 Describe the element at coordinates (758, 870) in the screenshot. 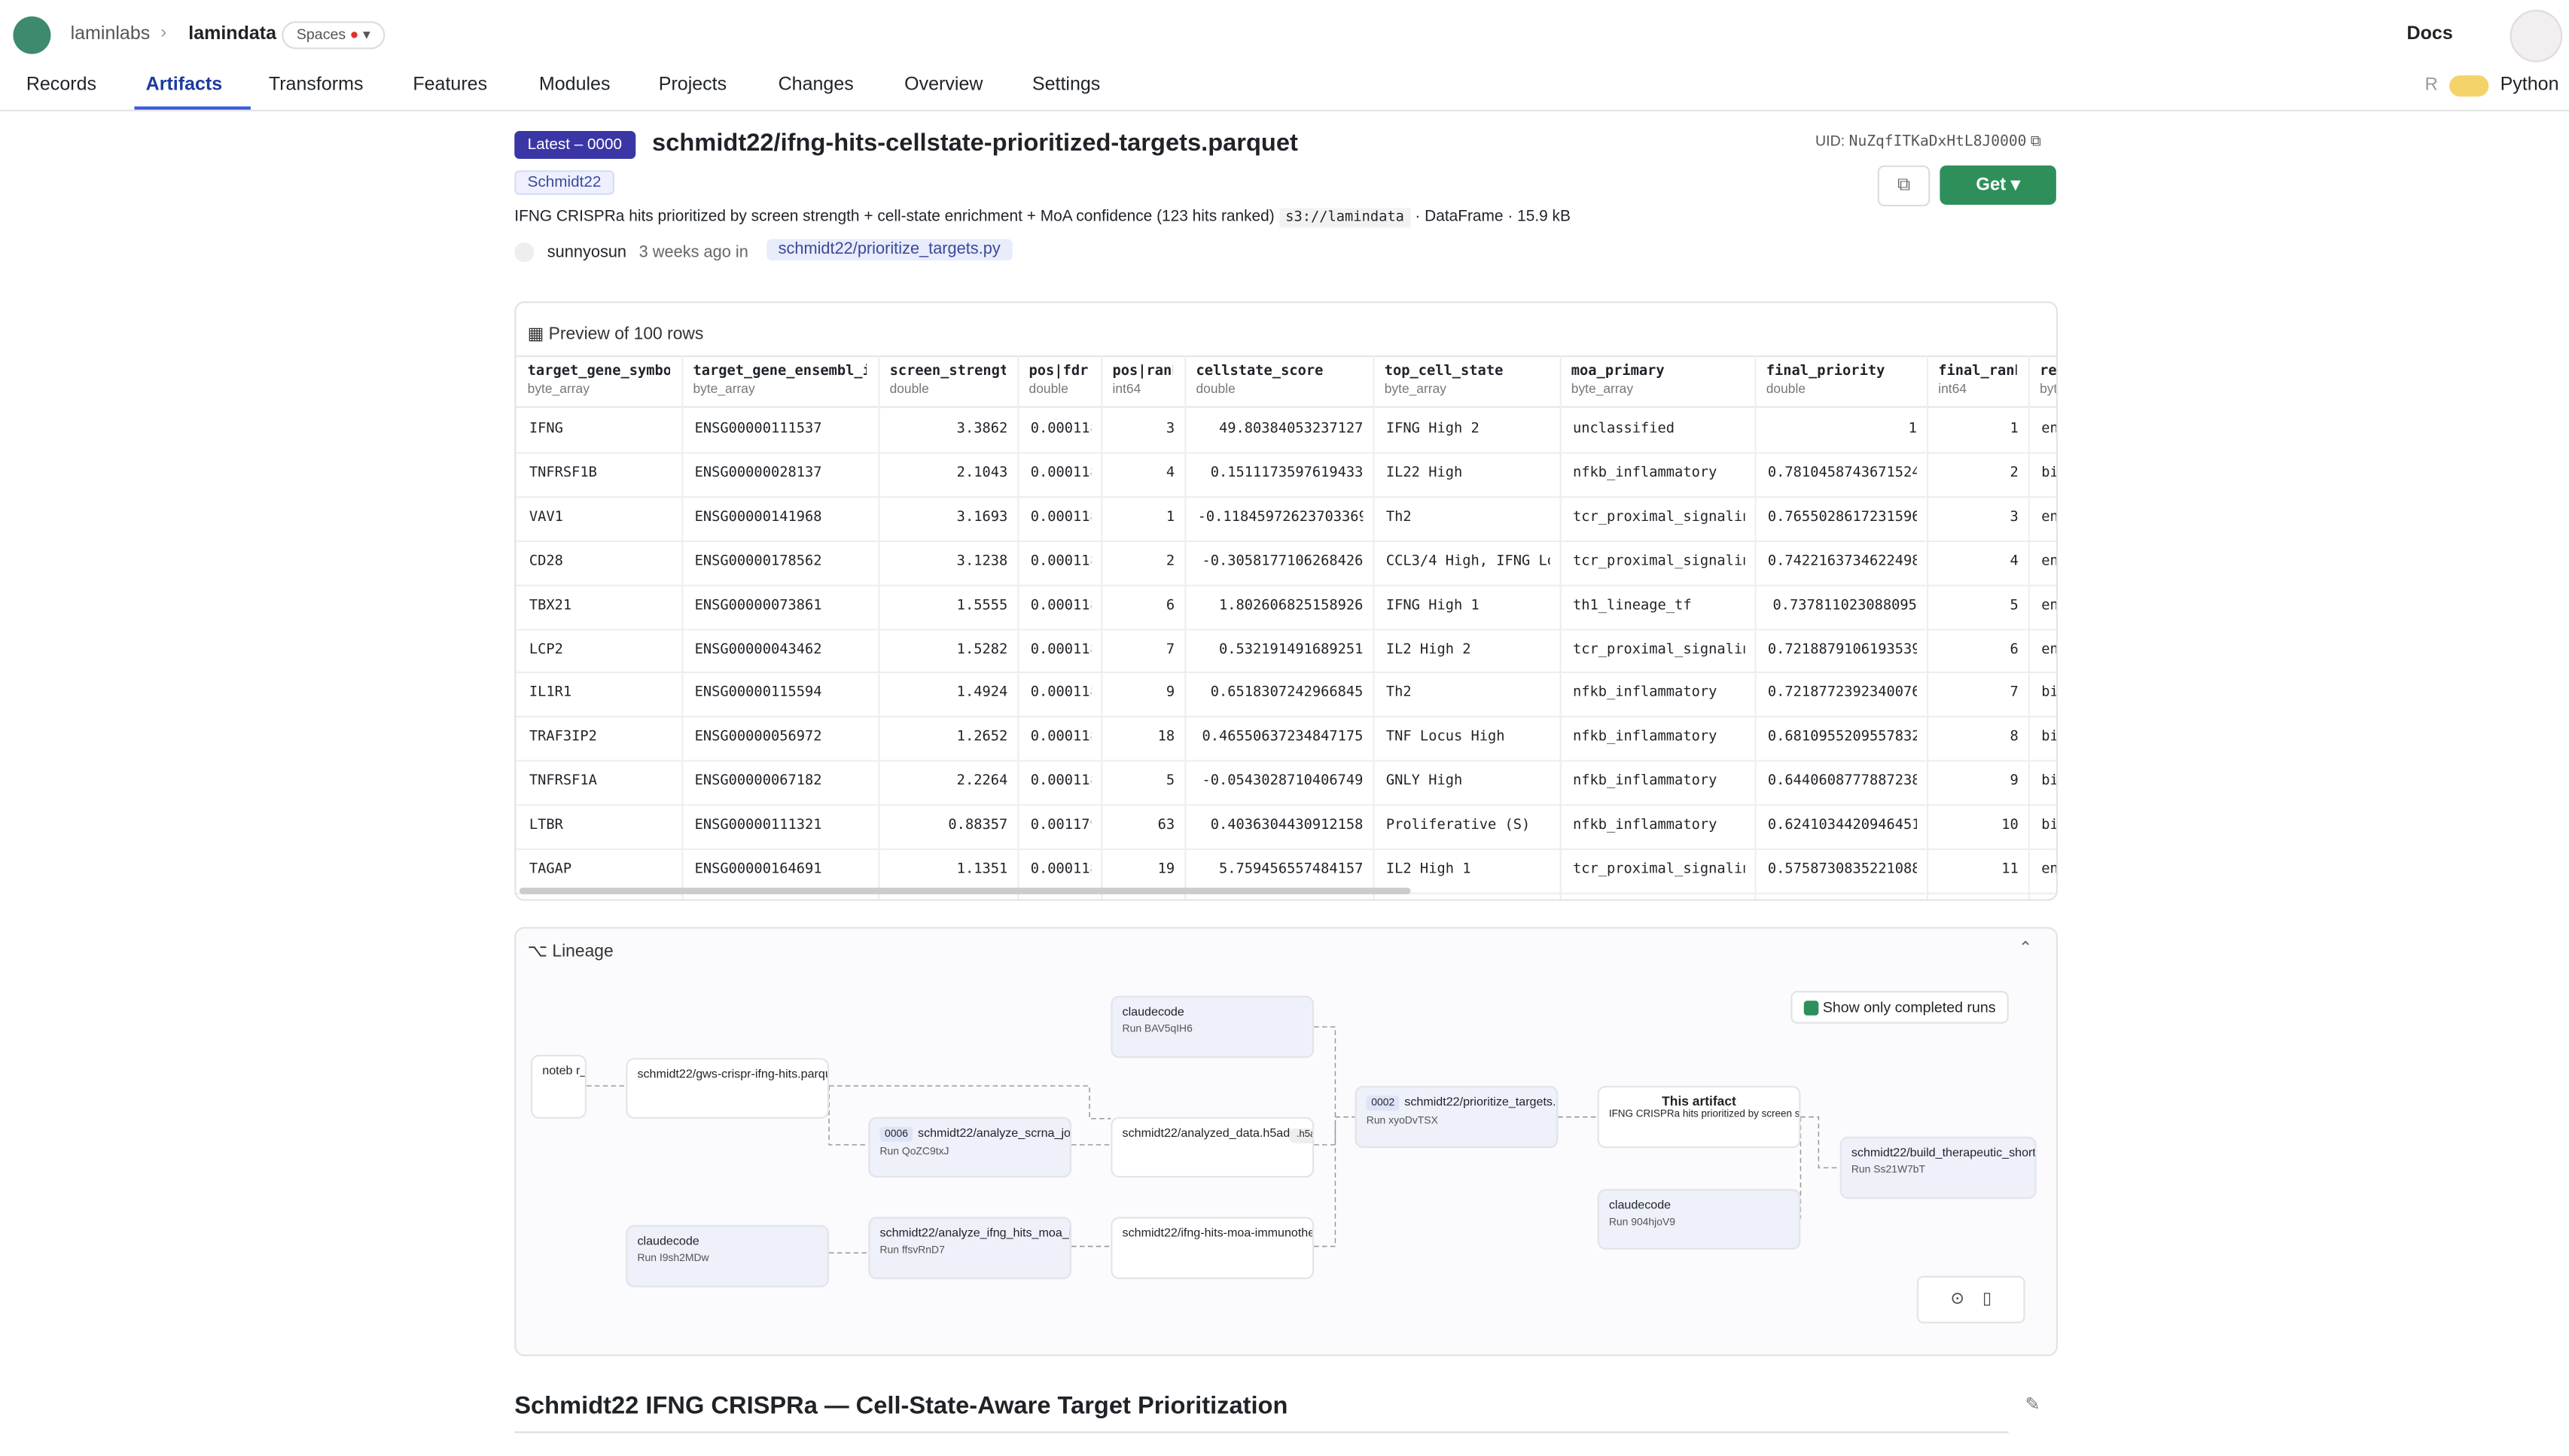

I see `table-cell: ENSG00000164691` at that location.